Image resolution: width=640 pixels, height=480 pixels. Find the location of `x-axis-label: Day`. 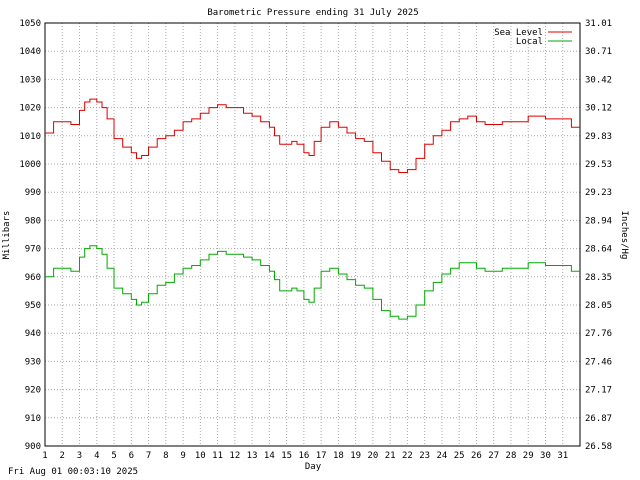

x-axis-label: Day is located at coordinates (313, 467).